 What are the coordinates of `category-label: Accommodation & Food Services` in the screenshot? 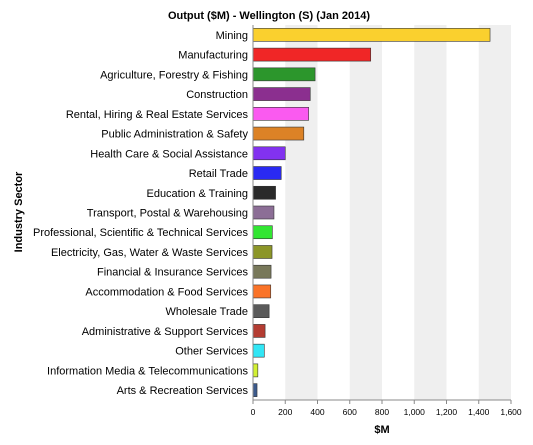 It's located at (166, 292).